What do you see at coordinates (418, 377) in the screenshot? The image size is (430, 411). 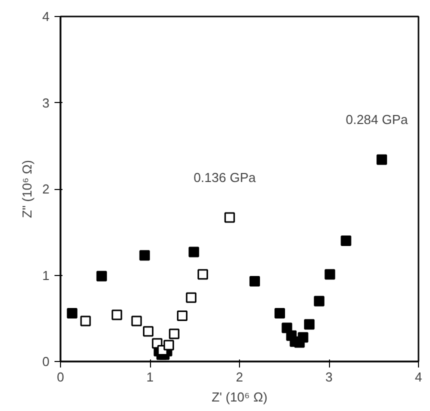 I see `x-tick-label: 4` at bounding box center [418, 377].